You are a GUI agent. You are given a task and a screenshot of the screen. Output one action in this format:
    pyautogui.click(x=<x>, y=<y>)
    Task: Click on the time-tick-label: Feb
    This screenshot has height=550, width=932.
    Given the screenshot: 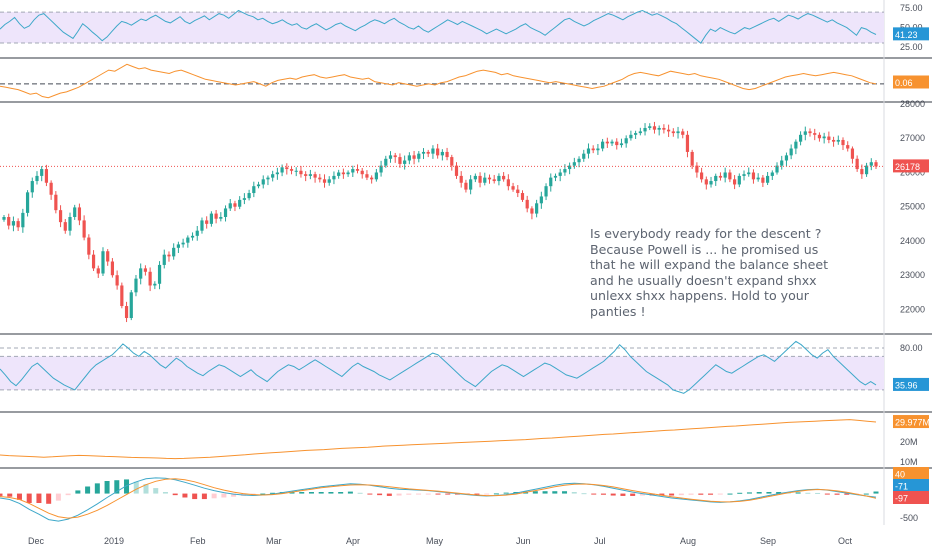 What is the action you would take?
    pyautogui.click(x=198, y=541)
    